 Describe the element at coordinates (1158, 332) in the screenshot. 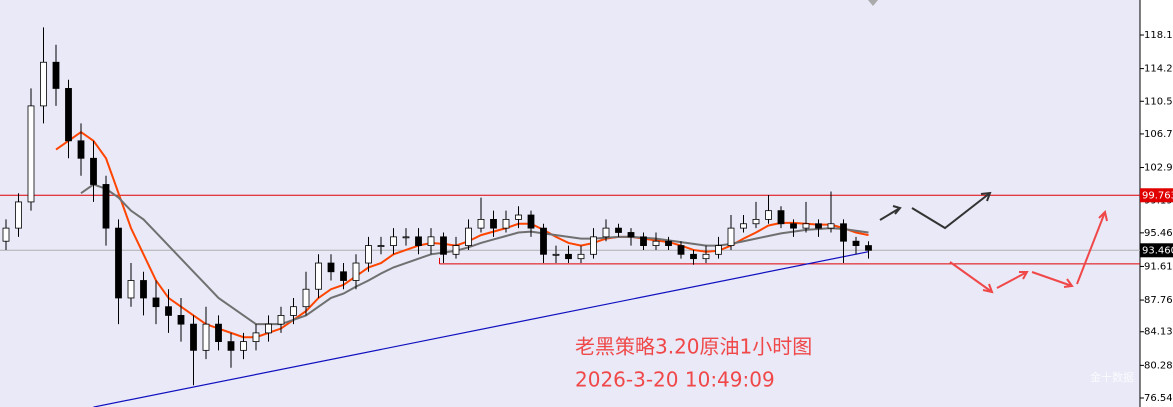

I see `y-tick-label: 84.130` at that location.